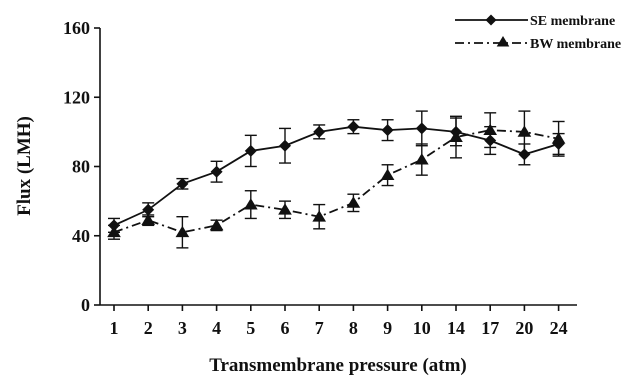 Image resolution: width=642 pixels, height=377 pixels. What do you see at coordinates (338, 321) in the screenshot?
I see `x-axis: 1 2 3 4 5 6 7 8 9 10 14 17 20 24` at bounding box center [338, 321].